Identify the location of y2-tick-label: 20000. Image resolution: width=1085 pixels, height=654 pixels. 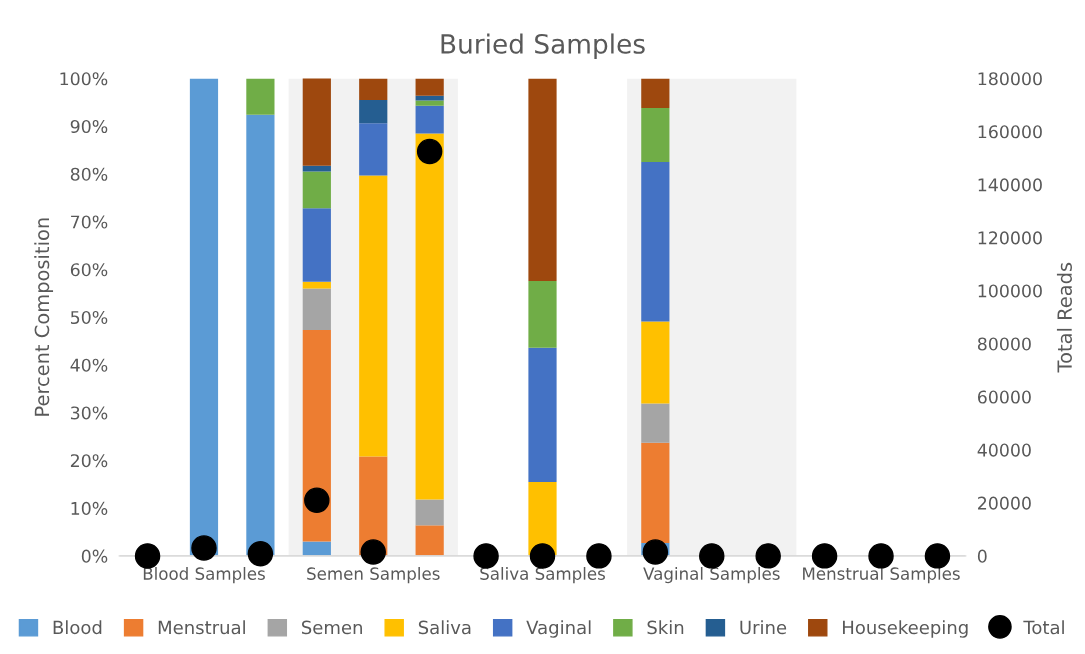
(1004, 503).